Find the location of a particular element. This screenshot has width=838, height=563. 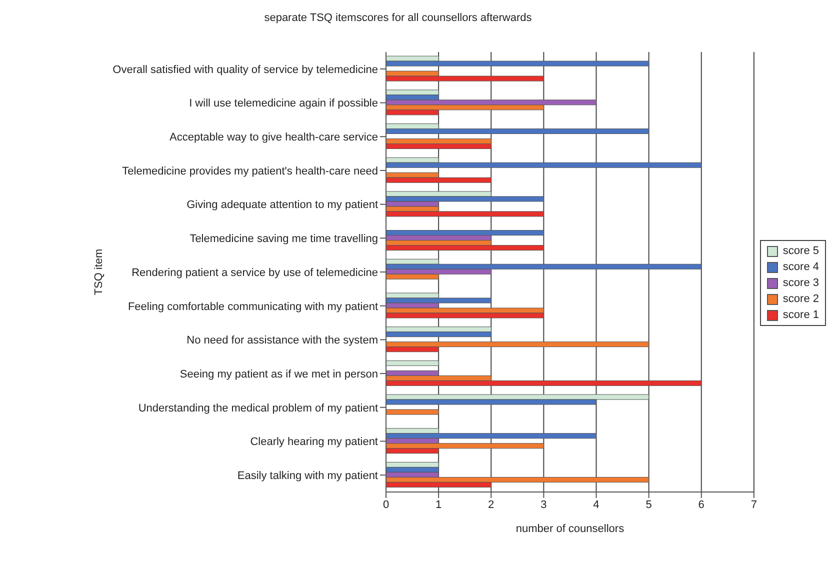

x-tick-label: 3 is located at coordinates (543, 504).